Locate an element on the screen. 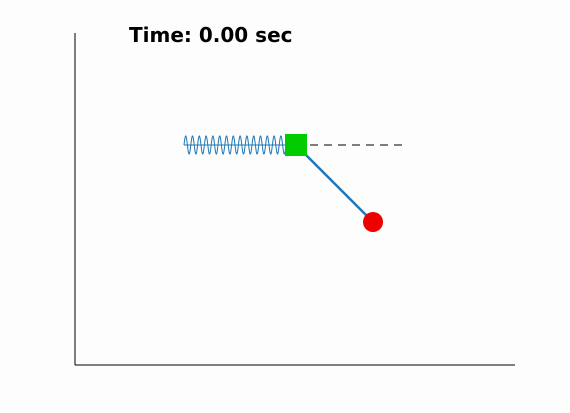  cart-block is located at coordinates (296, 145).